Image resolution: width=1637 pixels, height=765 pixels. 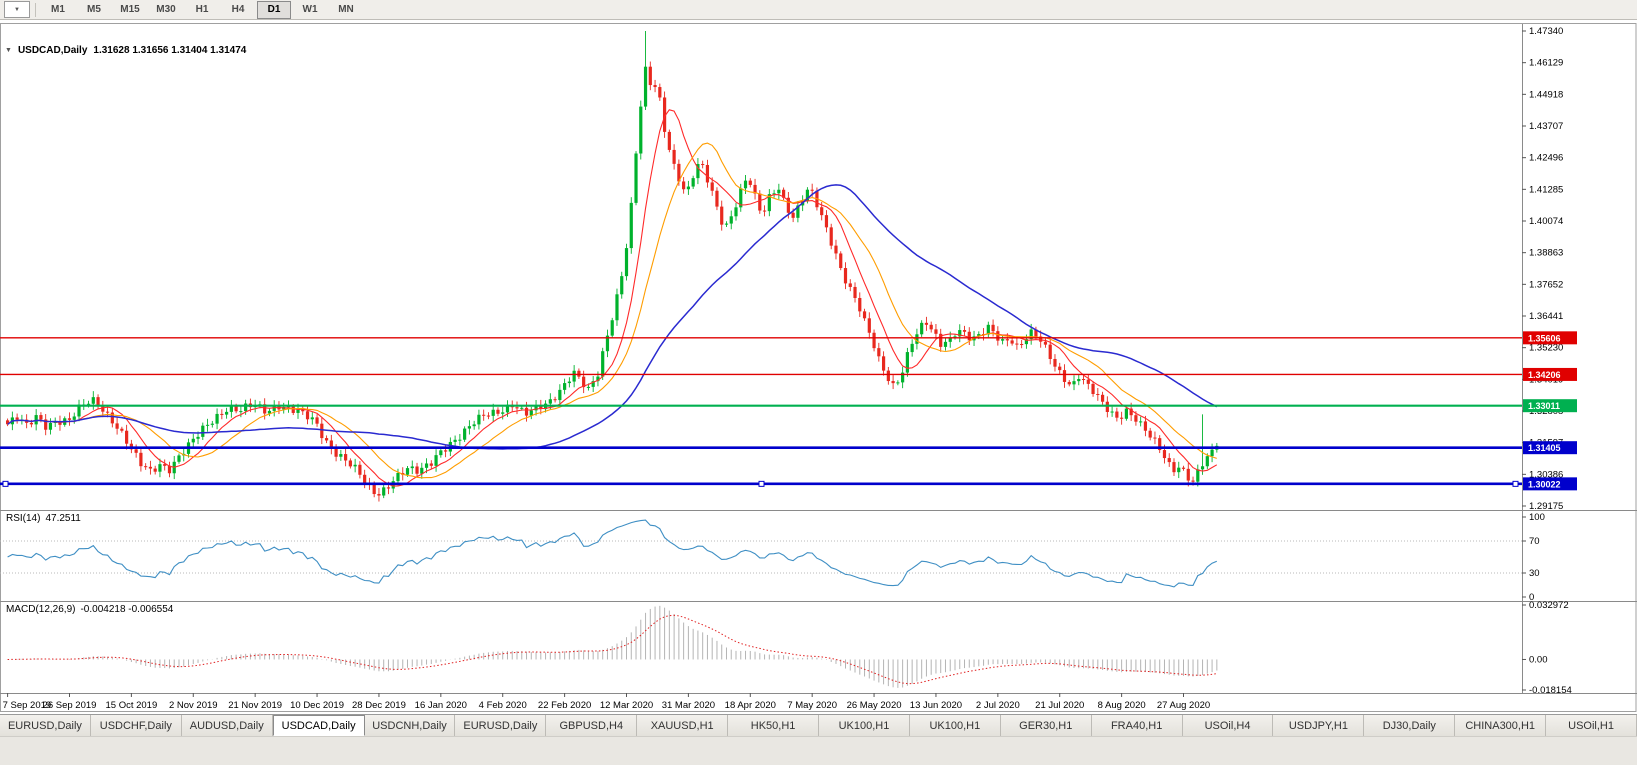 What do you see at coordinates (1546, 158) in the screenshot?
I see `price-axis-label: 1.42496` at bounding box center [1546, 158].